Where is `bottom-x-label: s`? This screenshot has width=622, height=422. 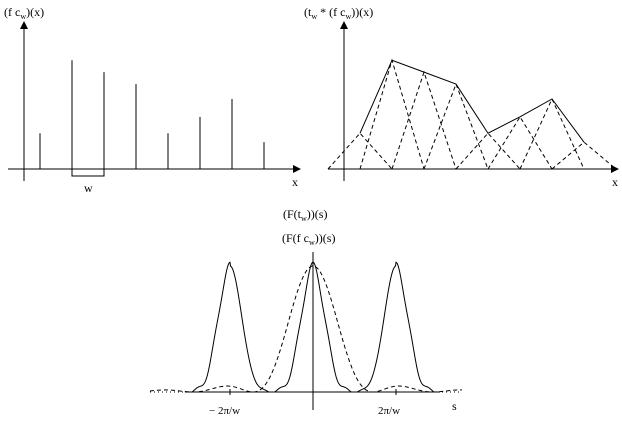
bottom-x-label: s is located at coordinates (454, 406).